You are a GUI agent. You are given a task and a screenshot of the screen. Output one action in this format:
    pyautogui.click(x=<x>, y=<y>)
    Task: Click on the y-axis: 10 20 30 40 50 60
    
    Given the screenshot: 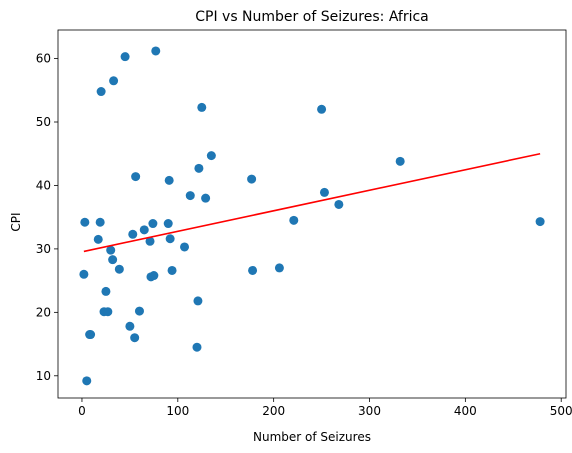 What is the action you would take?
    pyautogui.click(x=47, y=217)
    